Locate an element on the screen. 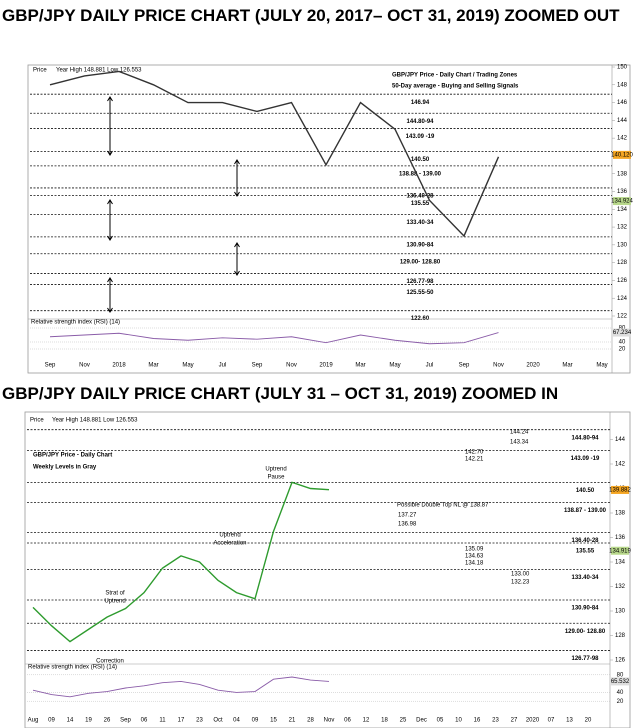 This screenshot has width=637, height=728. x-tick-label: 05 is located at coordinates (440, 721).